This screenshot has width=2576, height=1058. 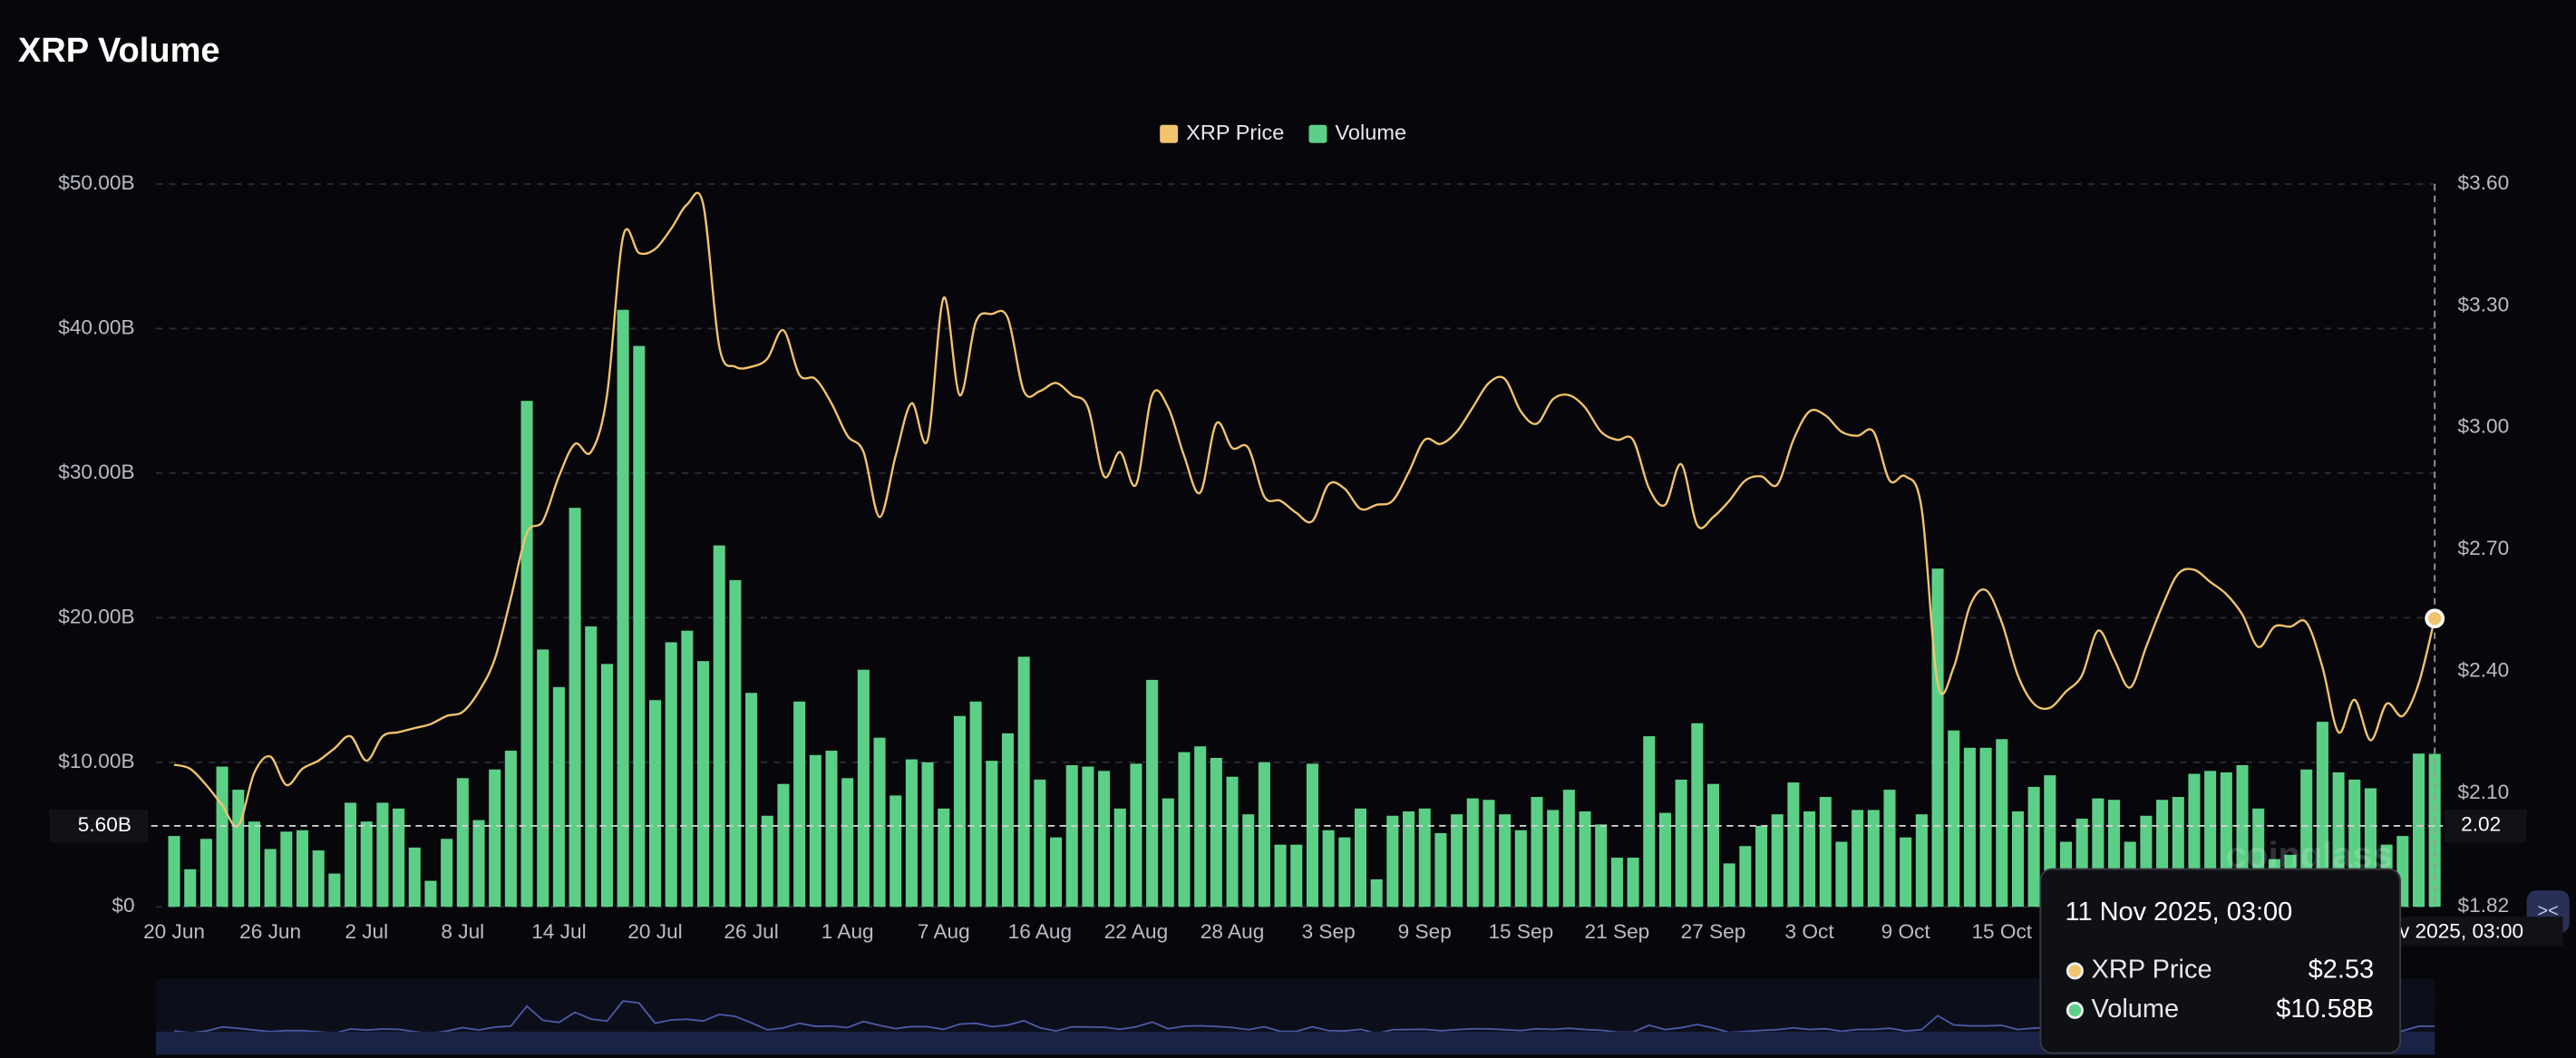 What do you see at coordinates (96, 326) in the screenshot?
I see `y-tick-label: $40.00B` at bounding box center [96, 326].